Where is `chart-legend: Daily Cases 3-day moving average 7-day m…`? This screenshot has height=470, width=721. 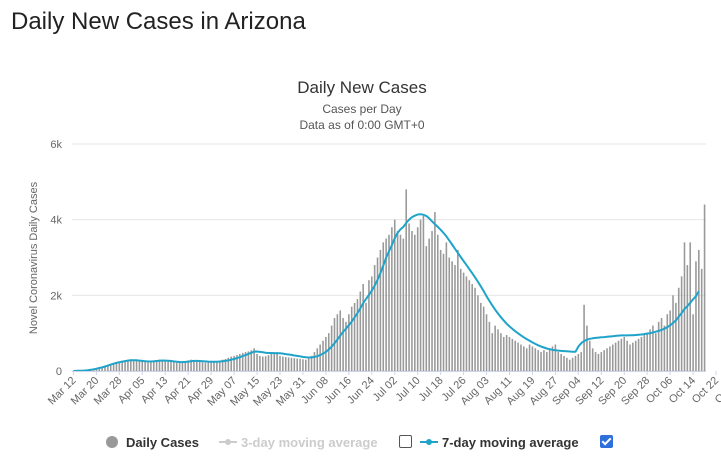
chart-legend: Daily Cases 3-day moving average 7-day m… is located at coordinates (360, 442).